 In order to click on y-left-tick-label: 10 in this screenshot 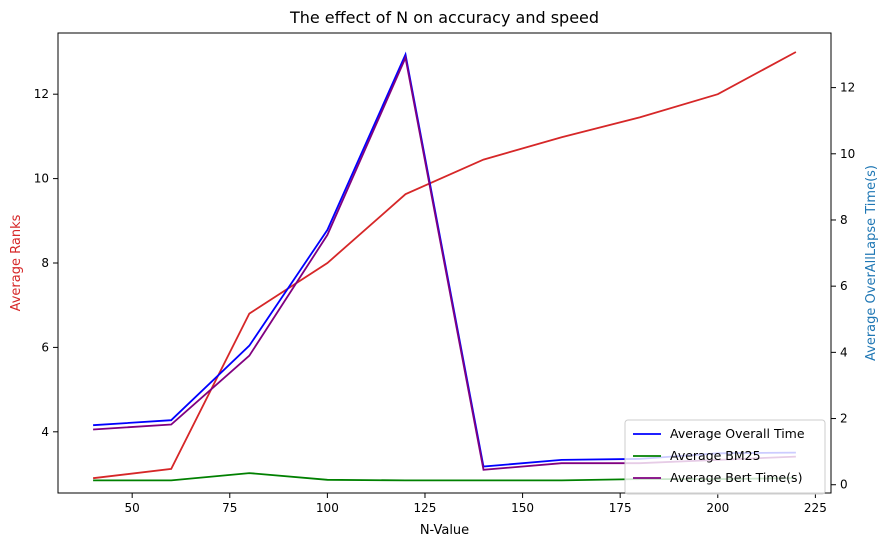, I will do `click(41, 179)`.